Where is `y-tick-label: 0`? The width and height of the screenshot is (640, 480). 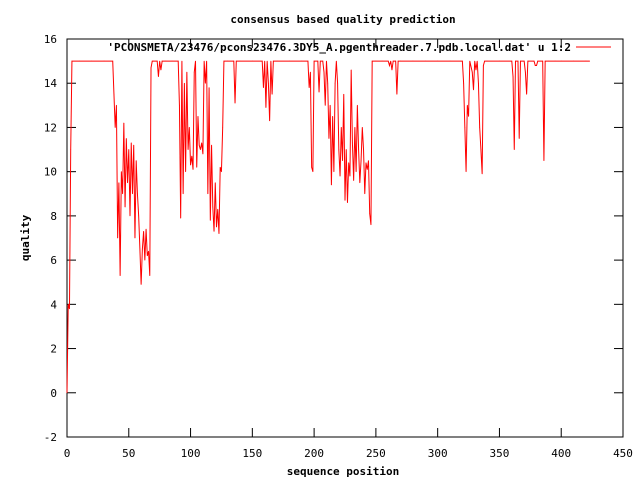 y-tick-label: 0 is located at coordinates (53, 393).